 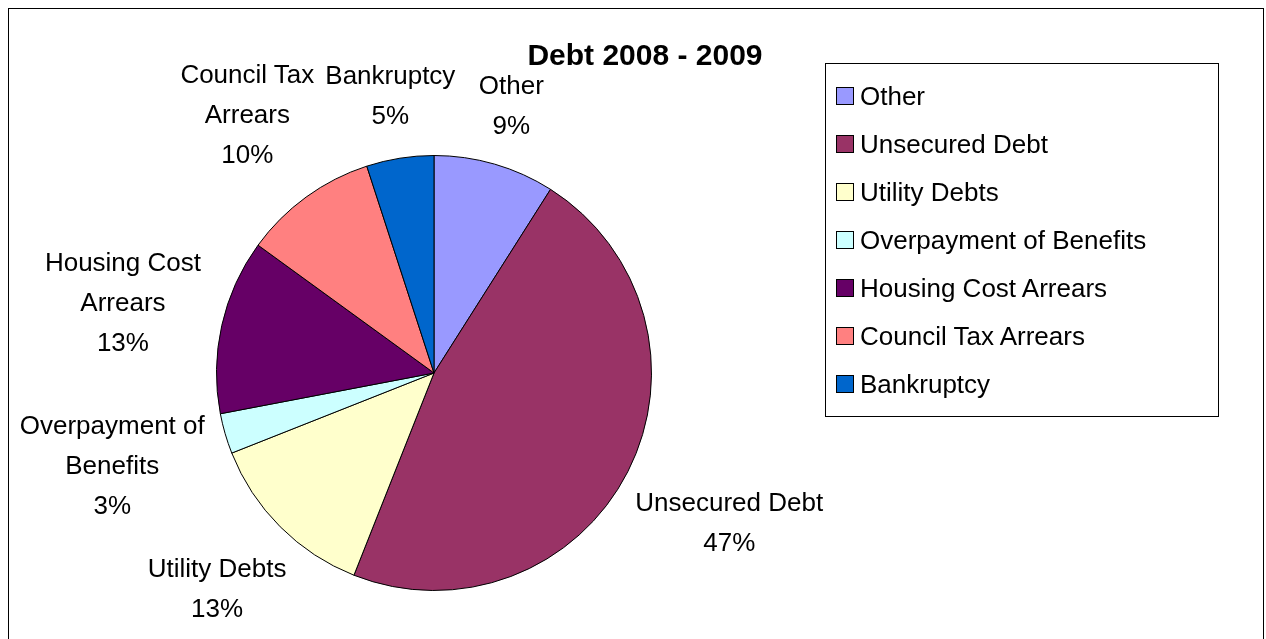 What do you see at coordinates (390, 115) in the screenshot?
I see `data-label: 5%` at bounding box center [390, 115].